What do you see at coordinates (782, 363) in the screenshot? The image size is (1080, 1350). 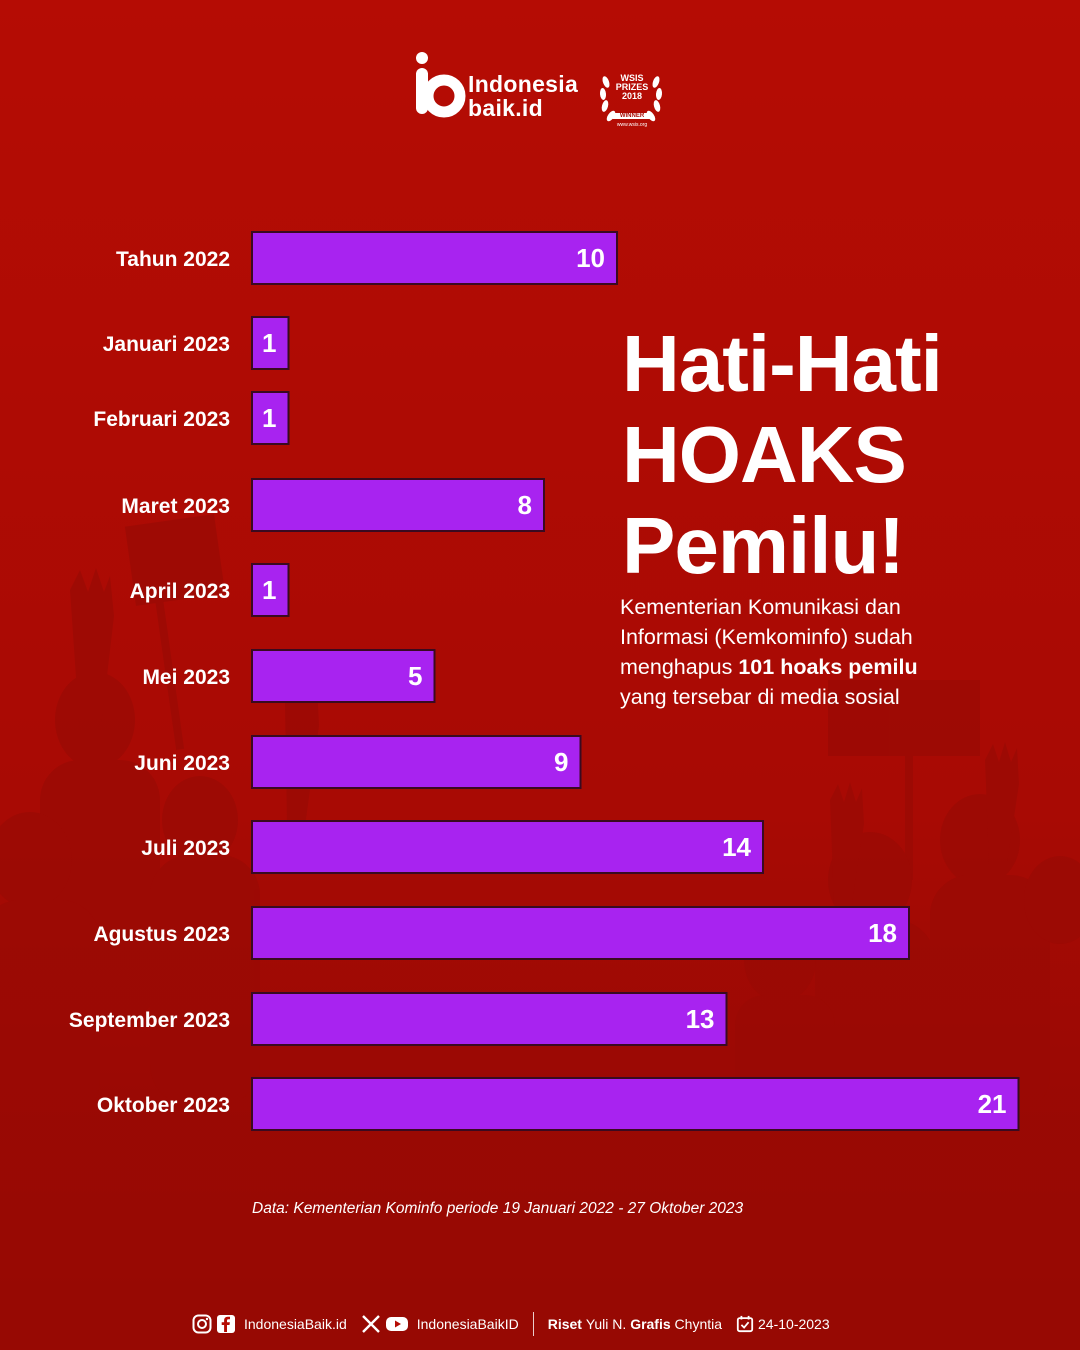 I see `headline-line1: Hati-Hati` at bounding box center [782, 363].